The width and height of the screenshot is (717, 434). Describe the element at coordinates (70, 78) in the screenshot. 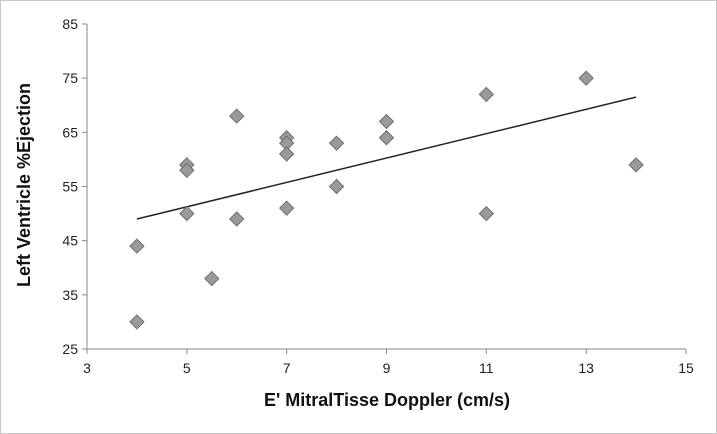

I see `y-tick-label: 75` at that location.